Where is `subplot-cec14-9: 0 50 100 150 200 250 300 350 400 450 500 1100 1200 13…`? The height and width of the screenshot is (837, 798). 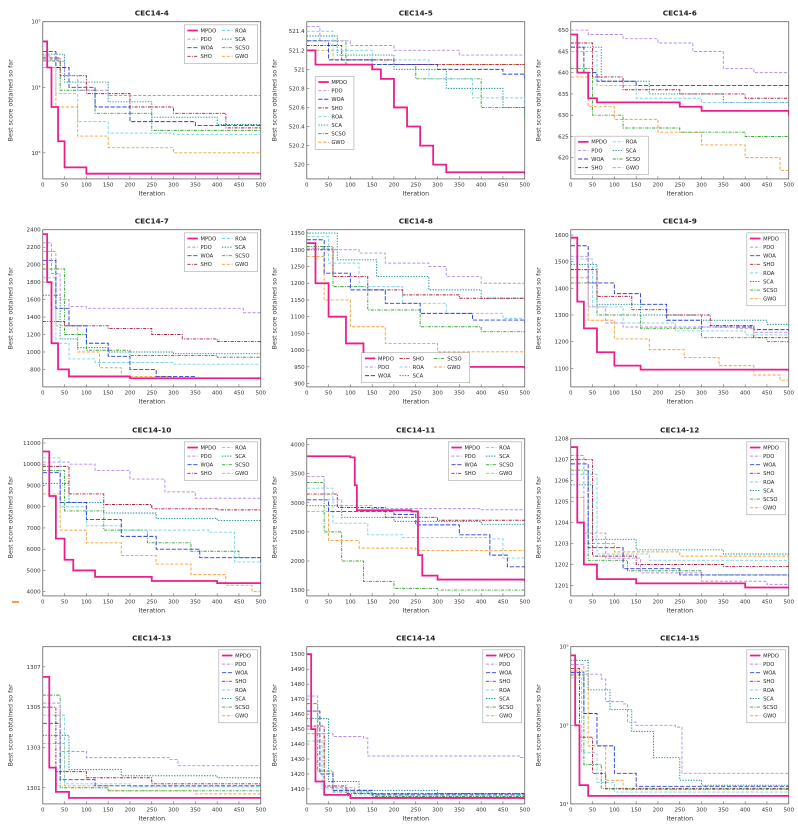 subplot-cec14-9: 0 50 100 150 200 250 300 350 400 450 500 1100 1200 13… is located at coordinates (663, 316).